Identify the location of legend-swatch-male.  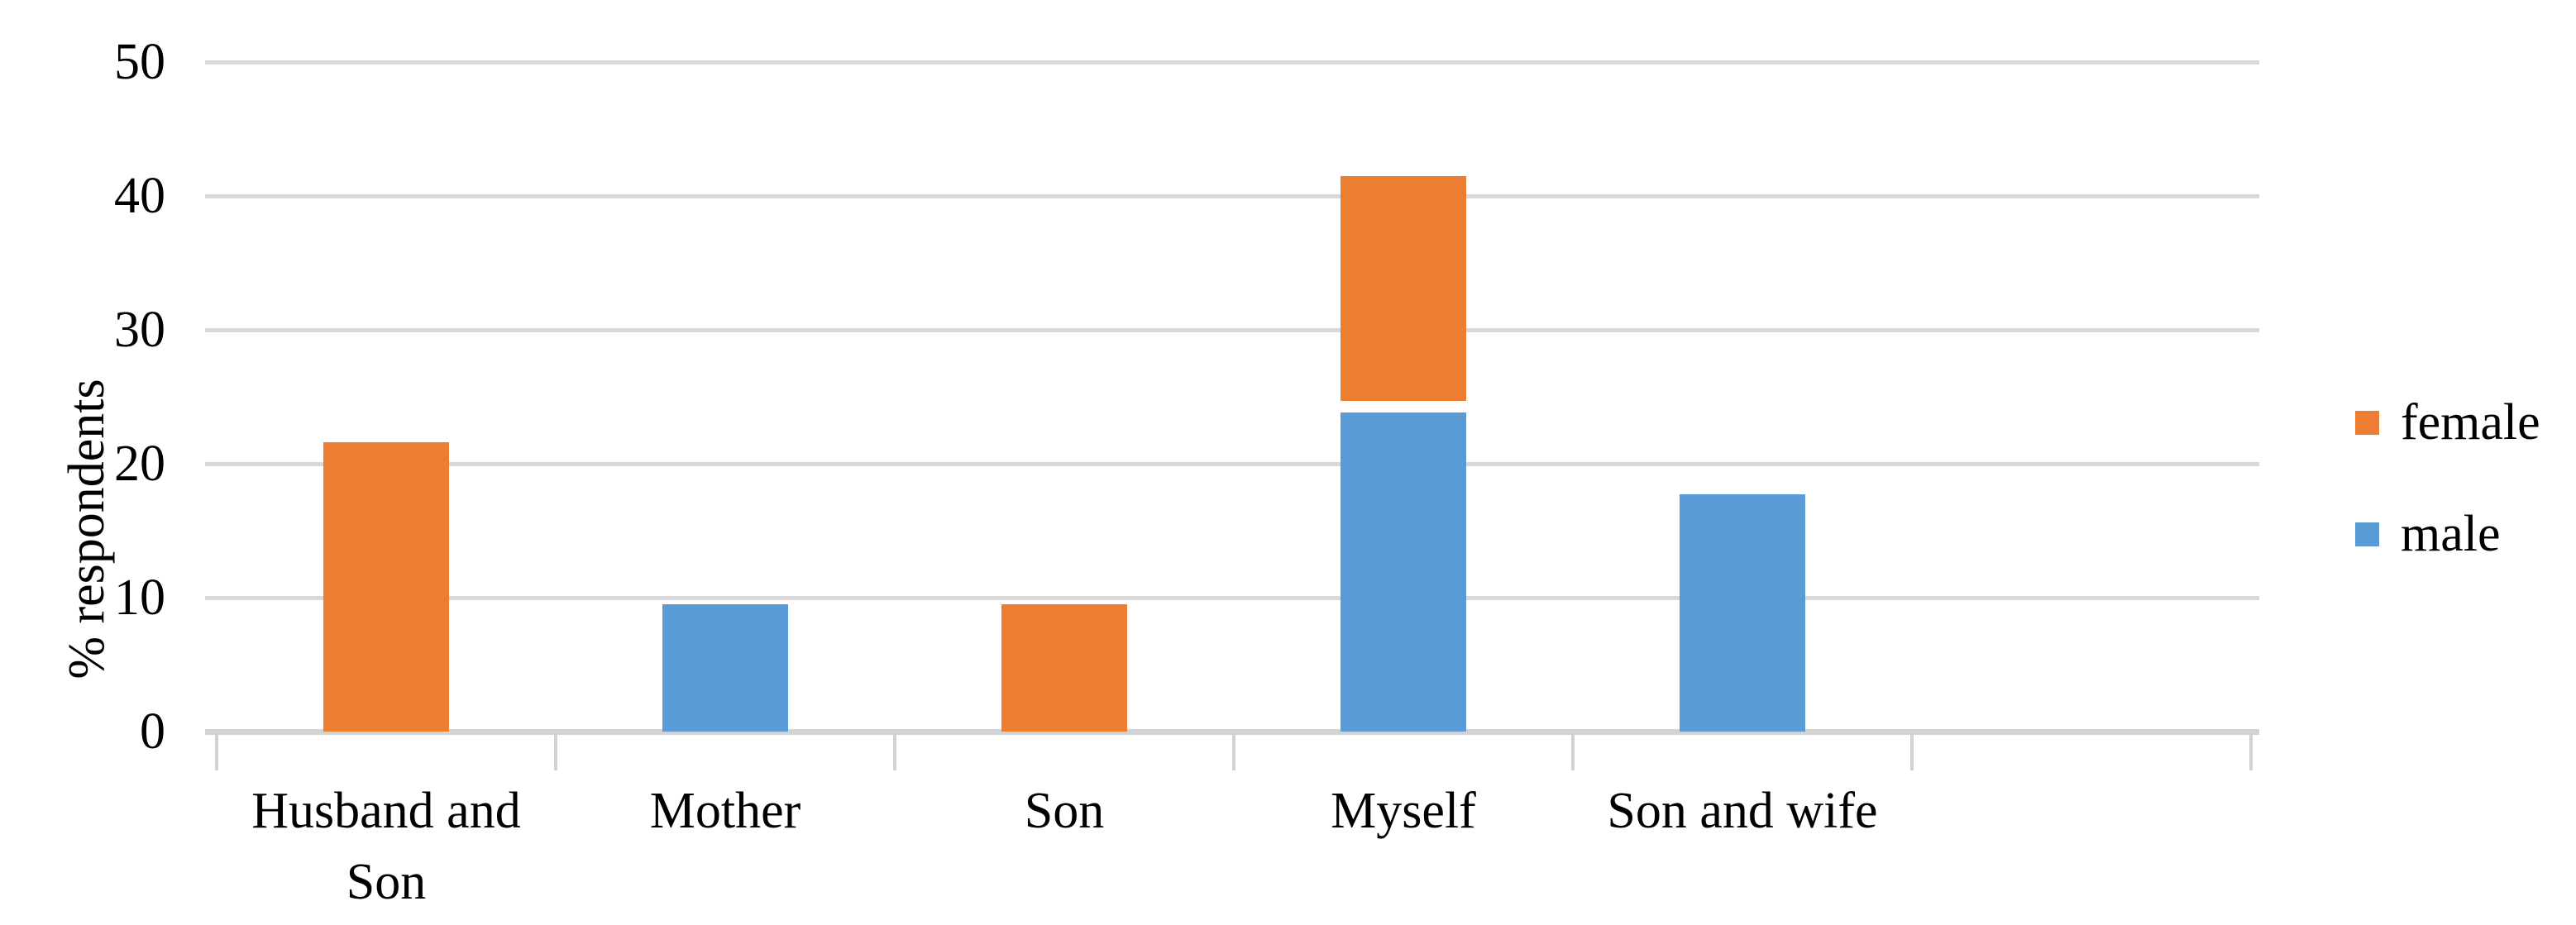
(2367, 534).